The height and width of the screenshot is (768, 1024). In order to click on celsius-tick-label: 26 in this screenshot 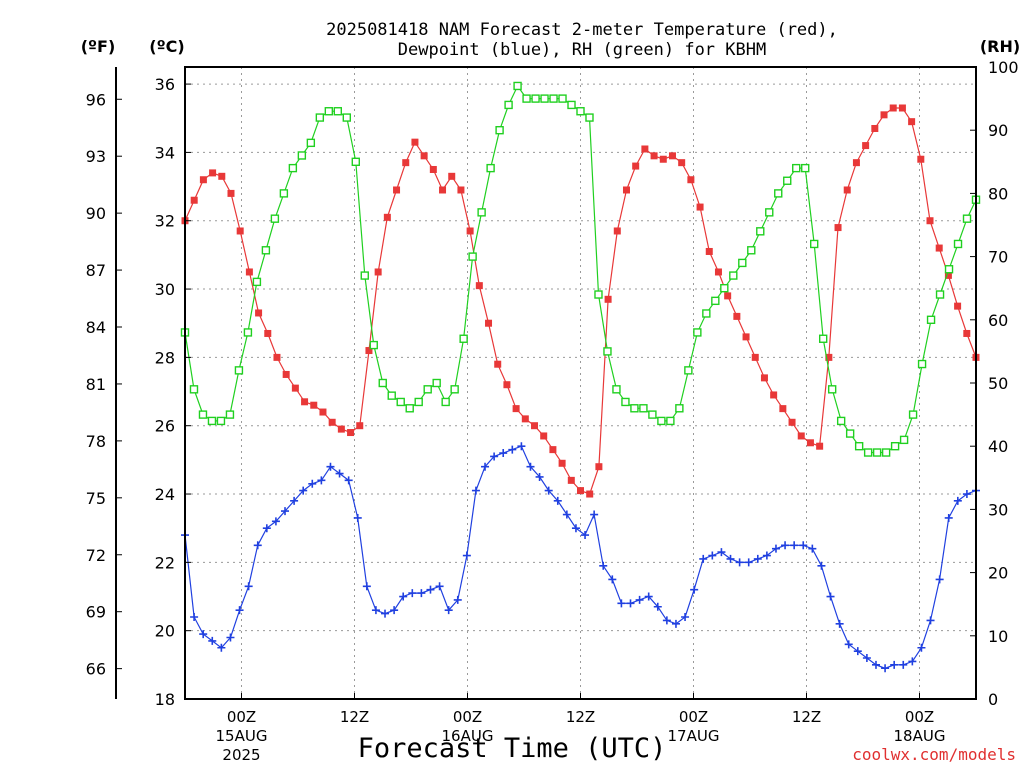, I will do `click(165, 426)`.